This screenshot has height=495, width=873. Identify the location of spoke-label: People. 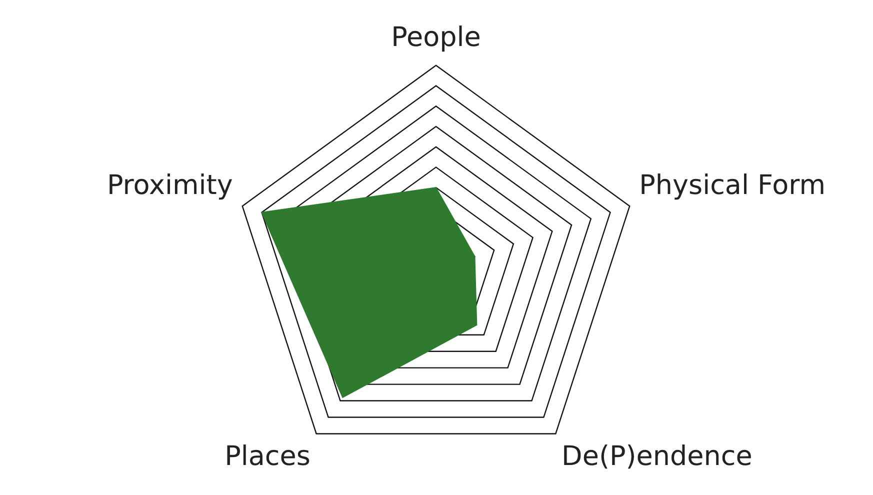
(436, 38).